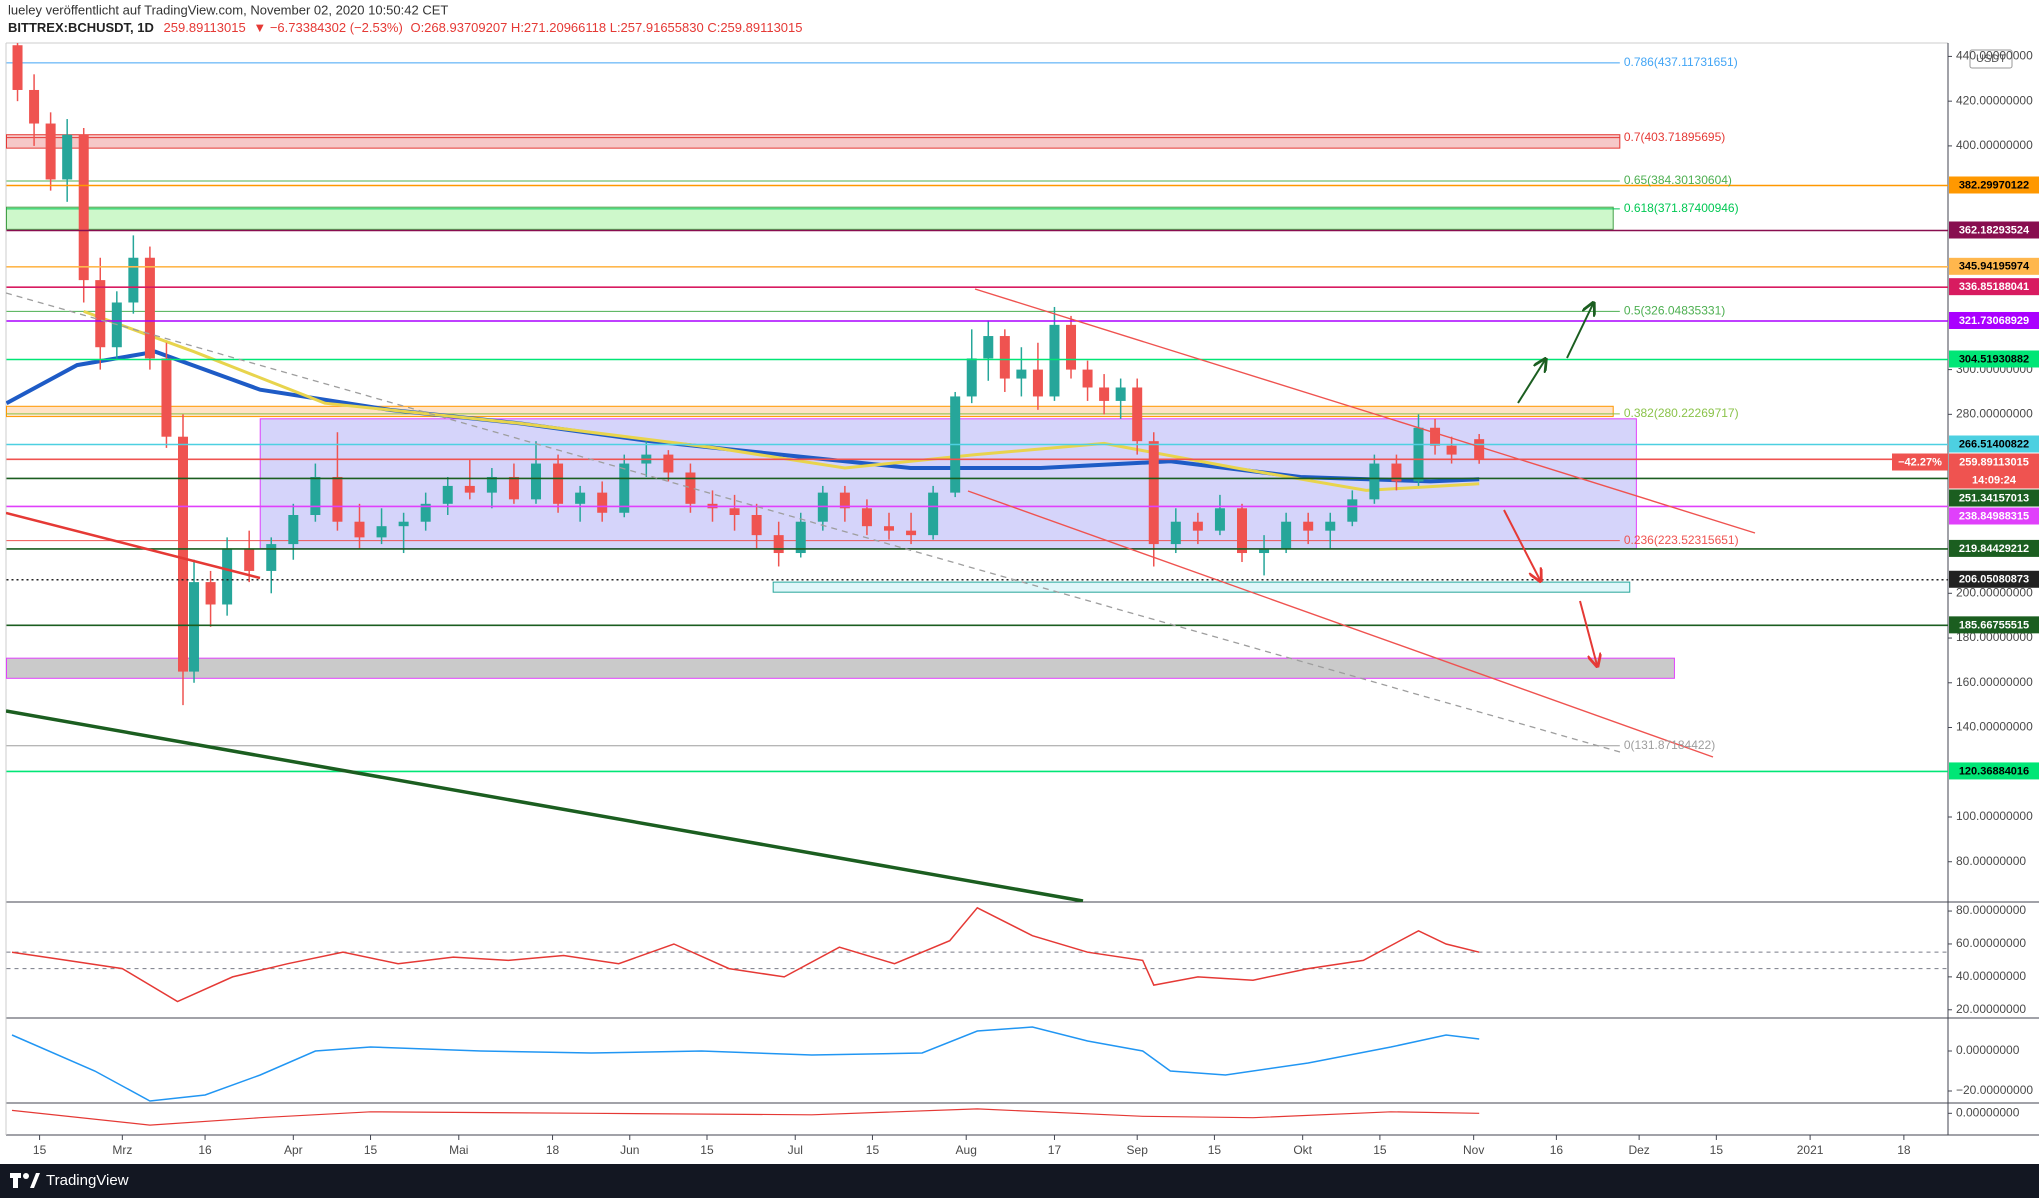  Describe the element at coordinates (966, 1150) in the screenshot. I see `x-tick-label: Aug` at that location.